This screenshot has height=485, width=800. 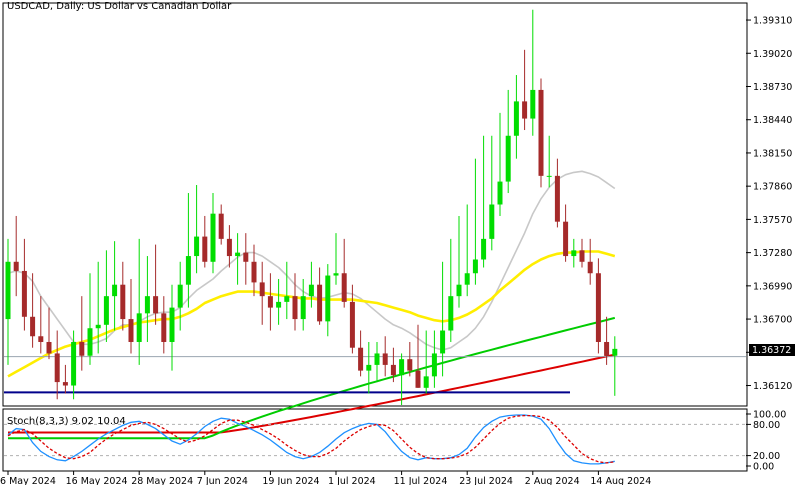 What do you see at coordinates (772, 320) in the screenshot?
I see `price-tick-label: 1.36700` at bounding box center [772, 320].